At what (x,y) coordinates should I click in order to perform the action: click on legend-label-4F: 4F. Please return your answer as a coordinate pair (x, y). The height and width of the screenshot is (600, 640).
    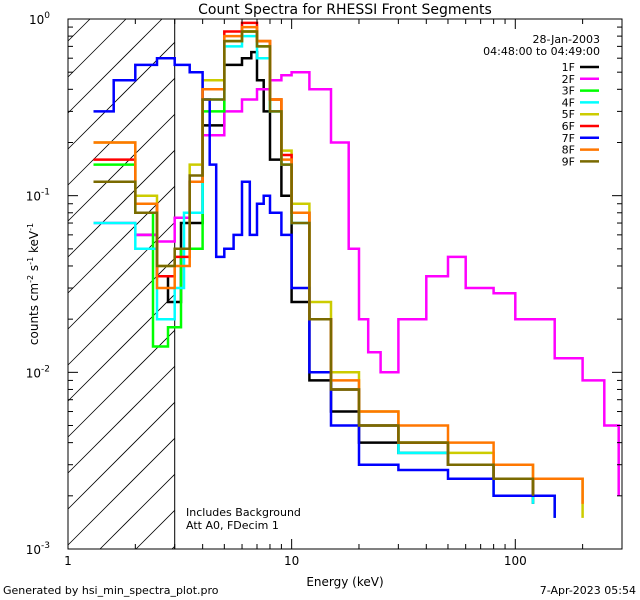
    Looking at the image, I should click on (568, 102).